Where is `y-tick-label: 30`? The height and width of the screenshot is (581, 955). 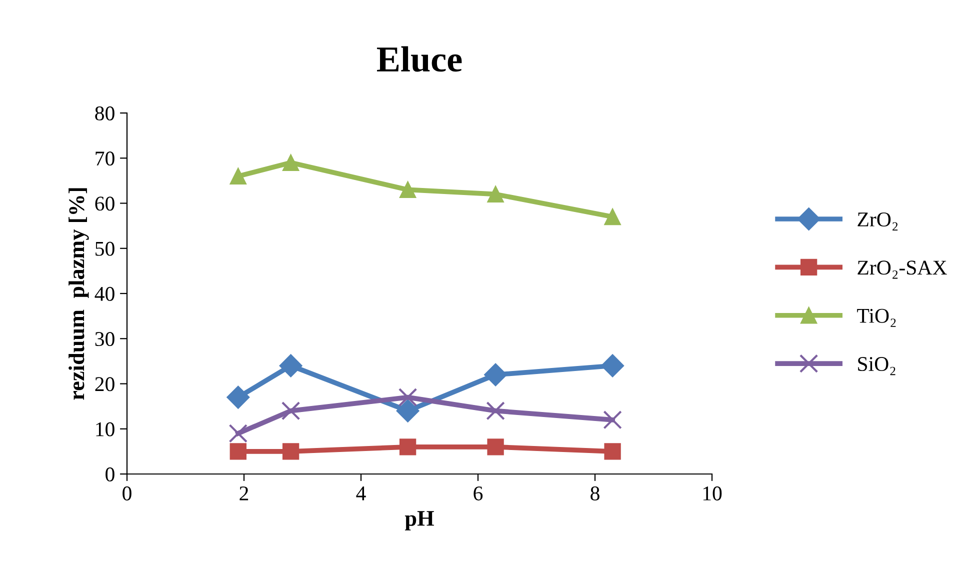 y-tick-label: 30 is located at coordinates (104, 339).